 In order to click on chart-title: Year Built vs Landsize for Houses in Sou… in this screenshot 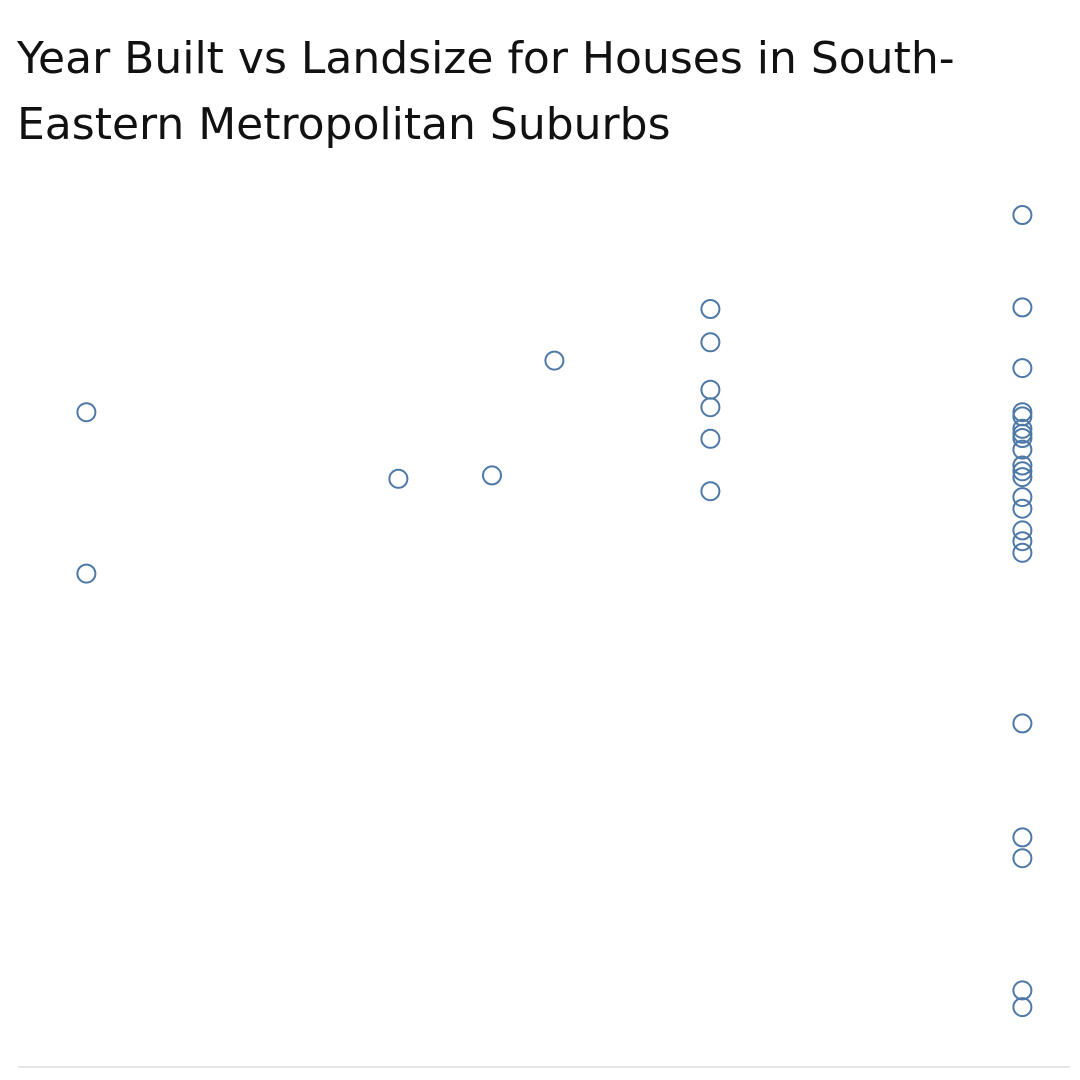, I will do `click(486, 91)`.